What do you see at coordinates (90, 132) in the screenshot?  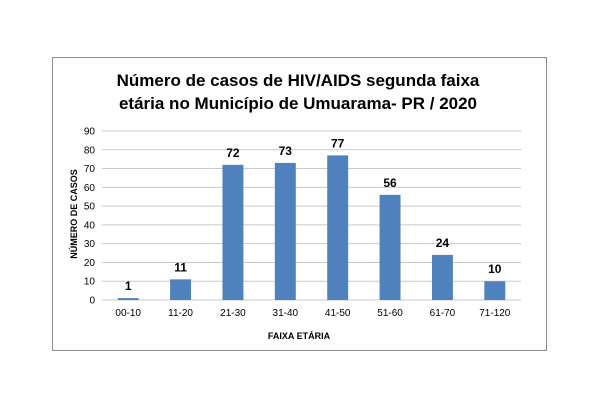 I see `y-tick-label: 90` at bounding box center [90, 132].